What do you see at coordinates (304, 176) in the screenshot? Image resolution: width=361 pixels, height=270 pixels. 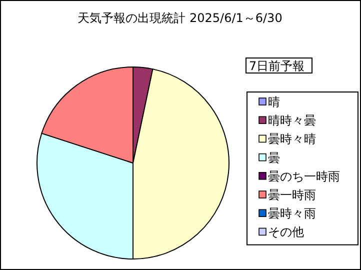 I see `legend-label: 曇のち一時雨` at bounding box center [304, 176].